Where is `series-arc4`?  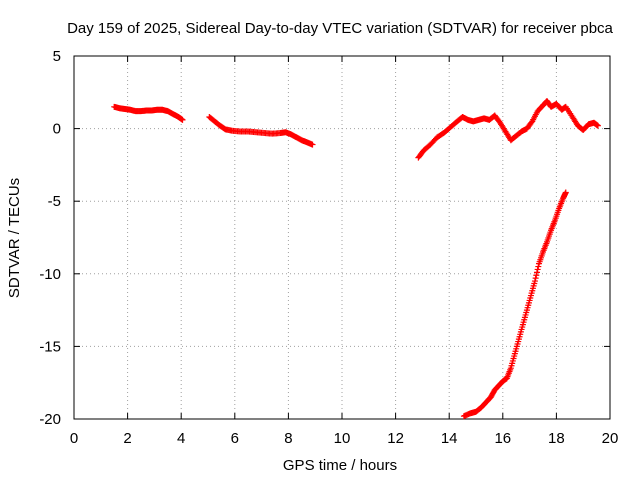 series-arc4 is located at coordinates (514, 304).